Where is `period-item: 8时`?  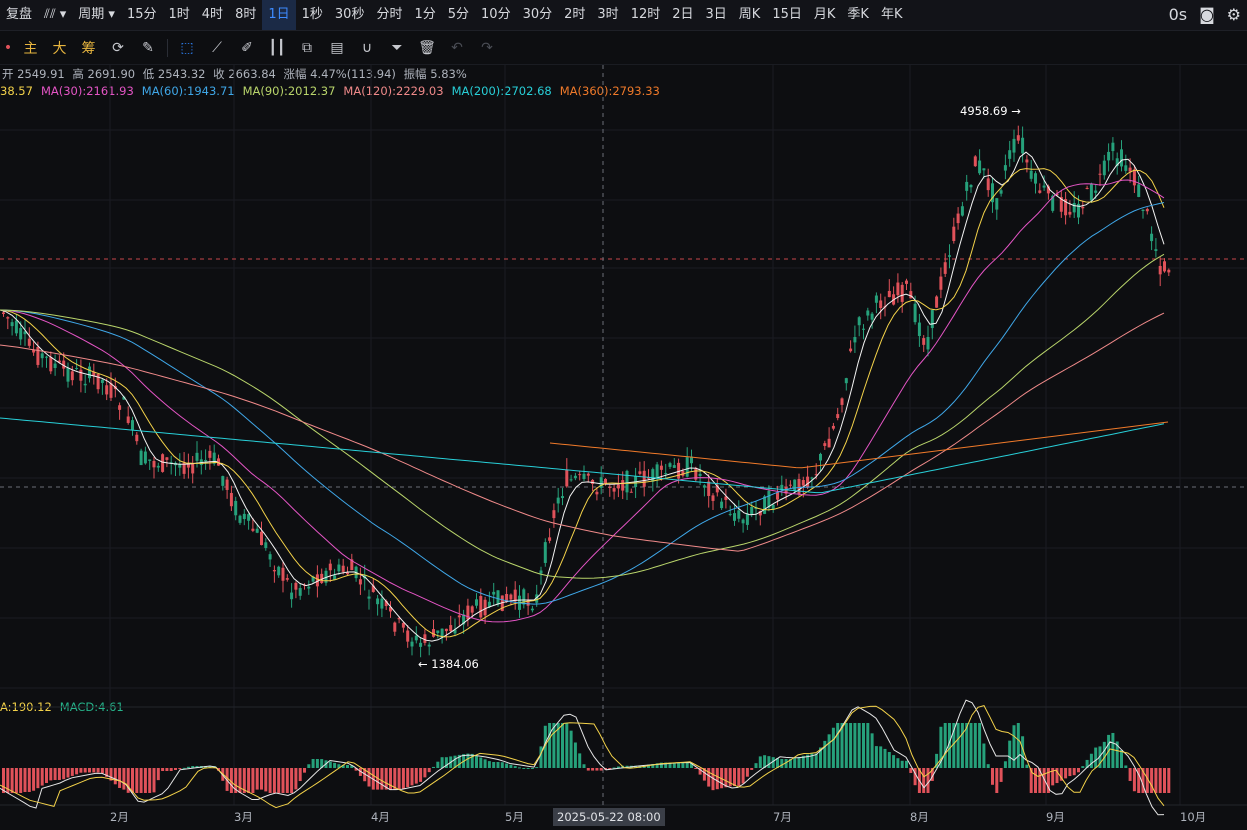
period-item: 8时 is located at coordinates (246, 14).